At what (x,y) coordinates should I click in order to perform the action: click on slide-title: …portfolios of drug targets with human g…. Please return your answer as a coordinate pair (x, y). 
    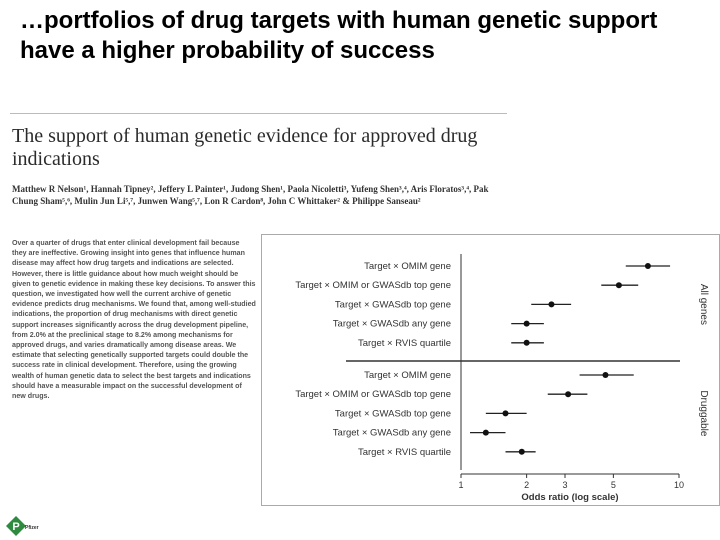
    Looking at the image, I should click on (339, 35).